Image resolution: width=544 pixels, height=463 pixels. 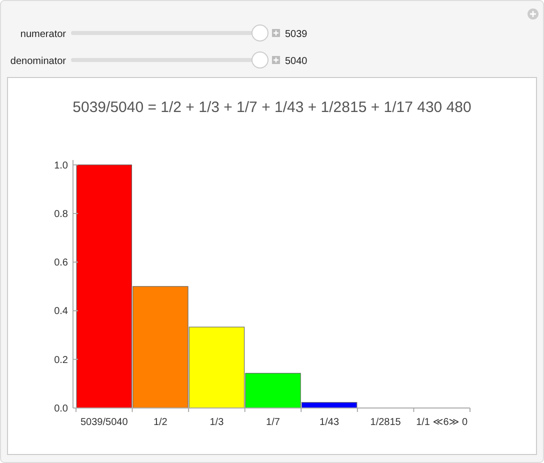 What do you see at coordinates (38, 61) in the screenshot?
I see `text: denominator` at bounding box center [38, 61].